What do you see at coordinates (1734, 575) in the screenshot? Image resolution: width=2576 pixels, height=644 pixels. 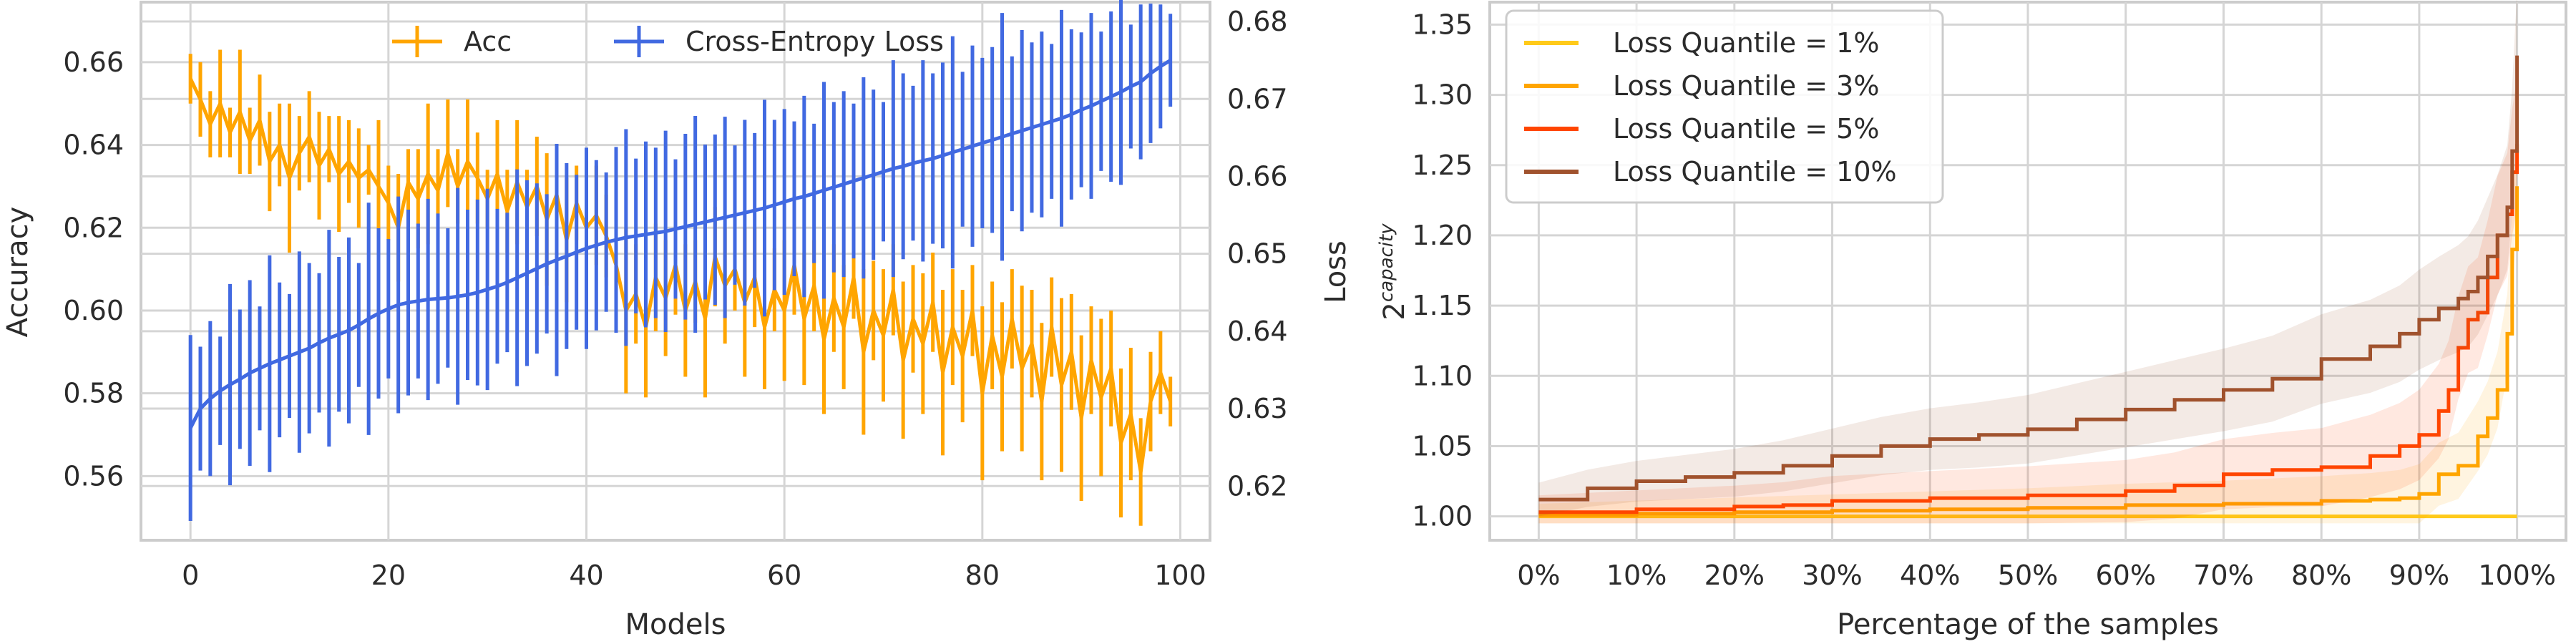 I see `right-x-tick-label: 20%` at bounding box center [1734, 575].